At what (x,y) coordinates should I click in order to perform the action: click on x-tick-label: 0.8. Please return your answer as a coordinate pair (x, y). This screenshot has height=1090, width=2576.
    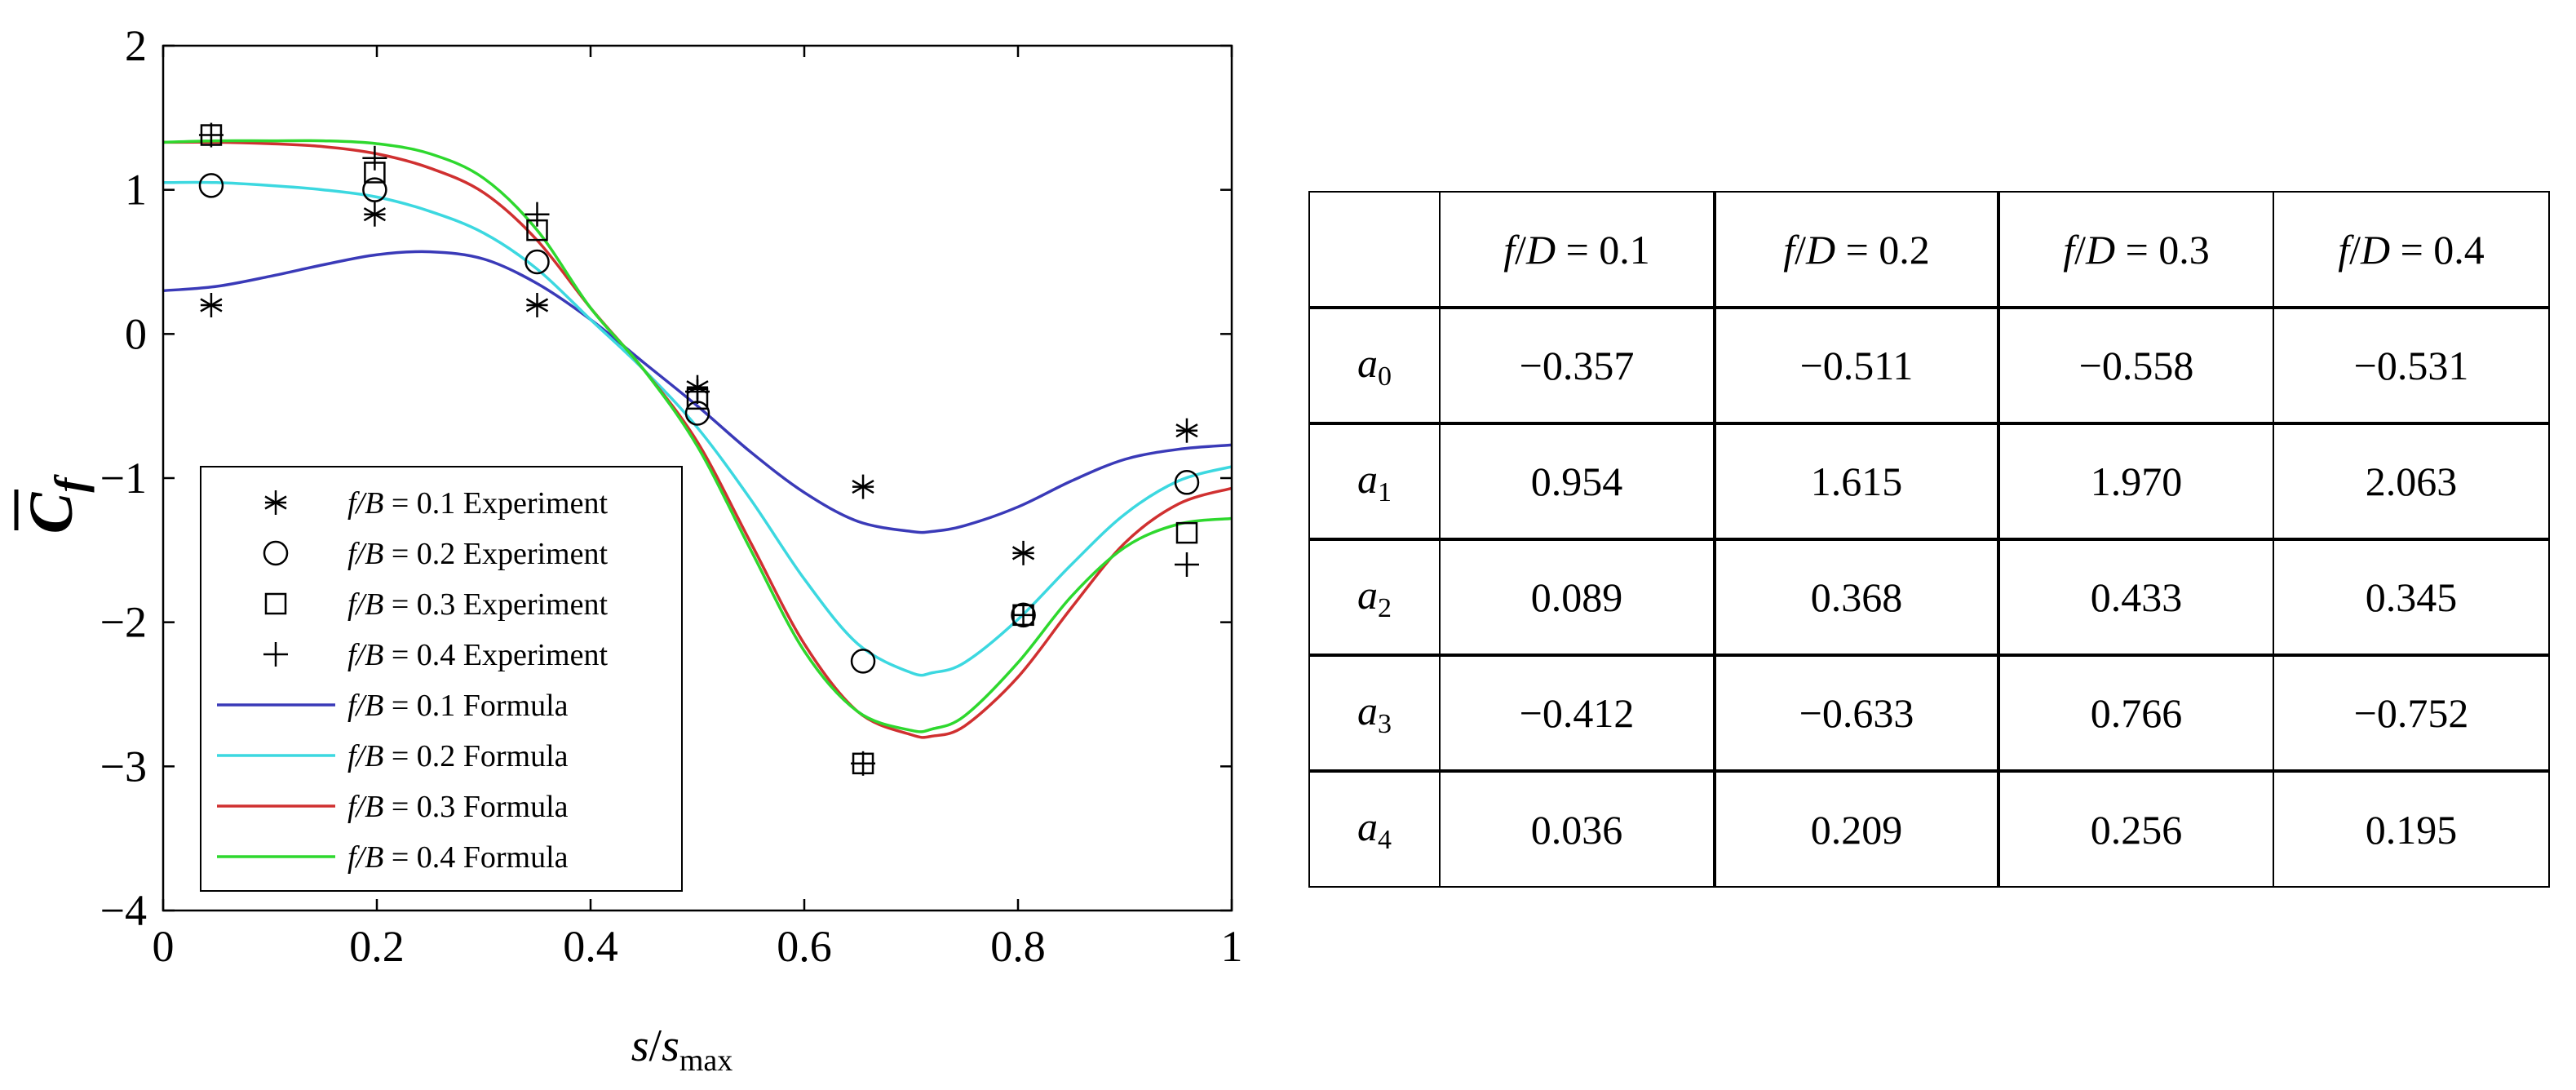
    Looking at the image, I should click on (1018, 947).